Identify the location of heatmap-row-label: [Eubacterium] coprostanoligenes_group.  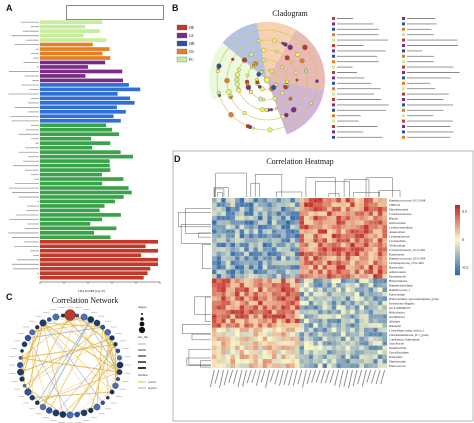
(414, 299).